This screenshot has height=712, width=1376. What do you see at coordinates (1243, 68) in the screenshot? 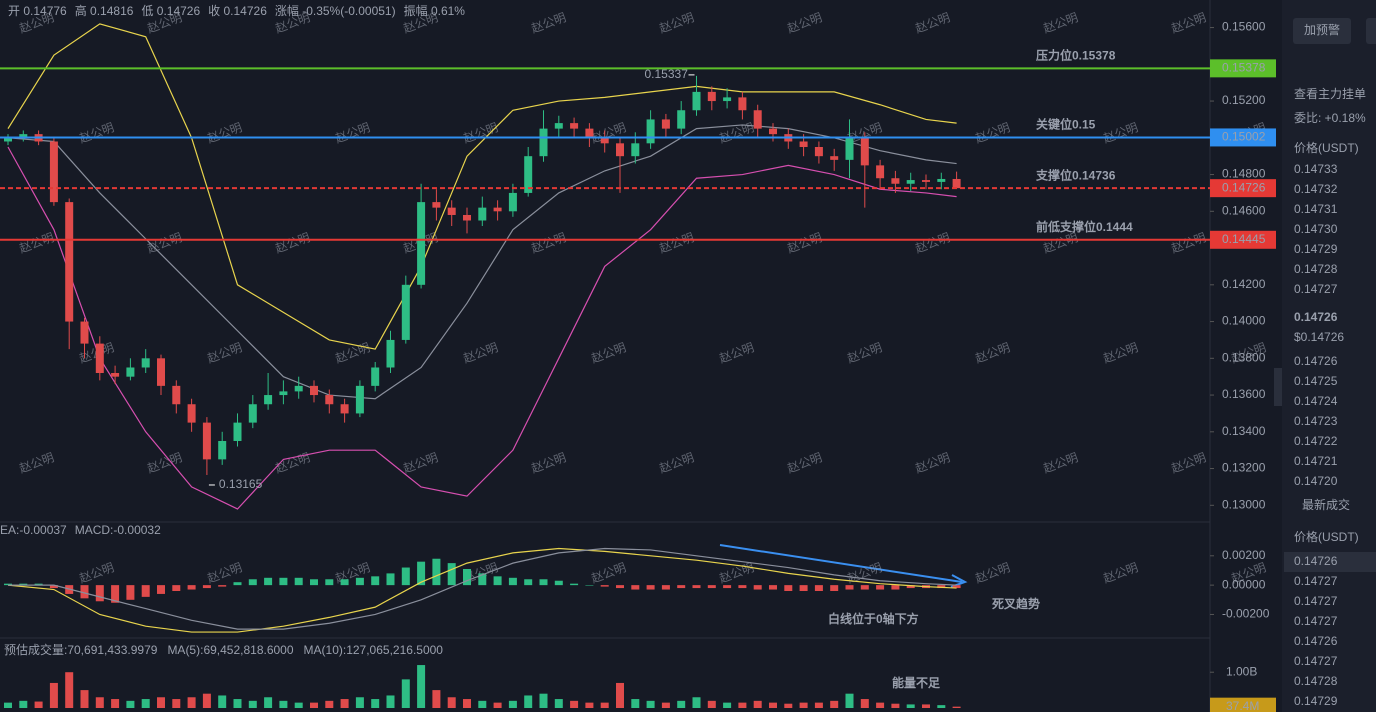
I see `level-box` at bounding box center [1243, 68].